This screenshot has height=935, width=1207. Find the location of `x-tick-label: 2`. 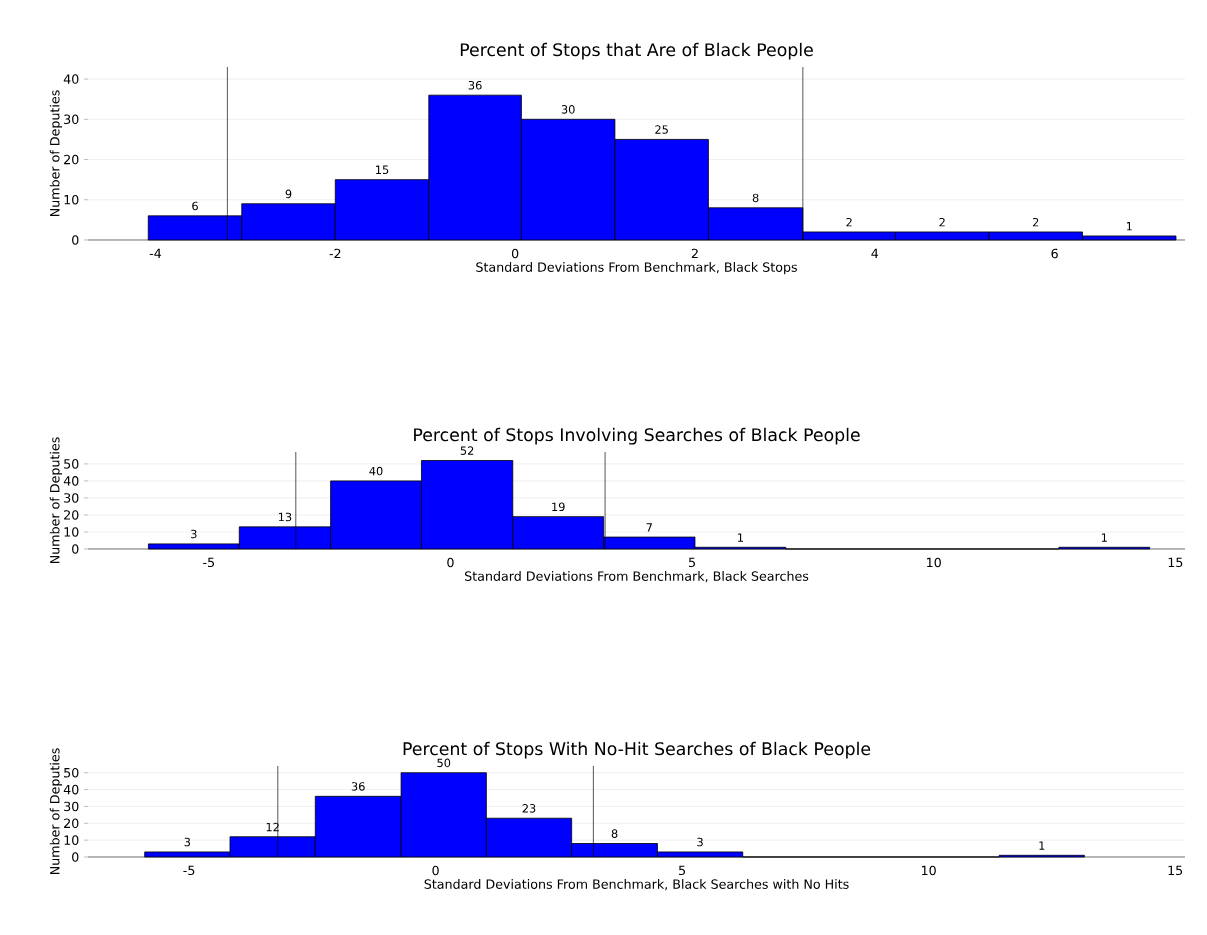

x-tick-label: 2 is located at coordinates (694, 253).